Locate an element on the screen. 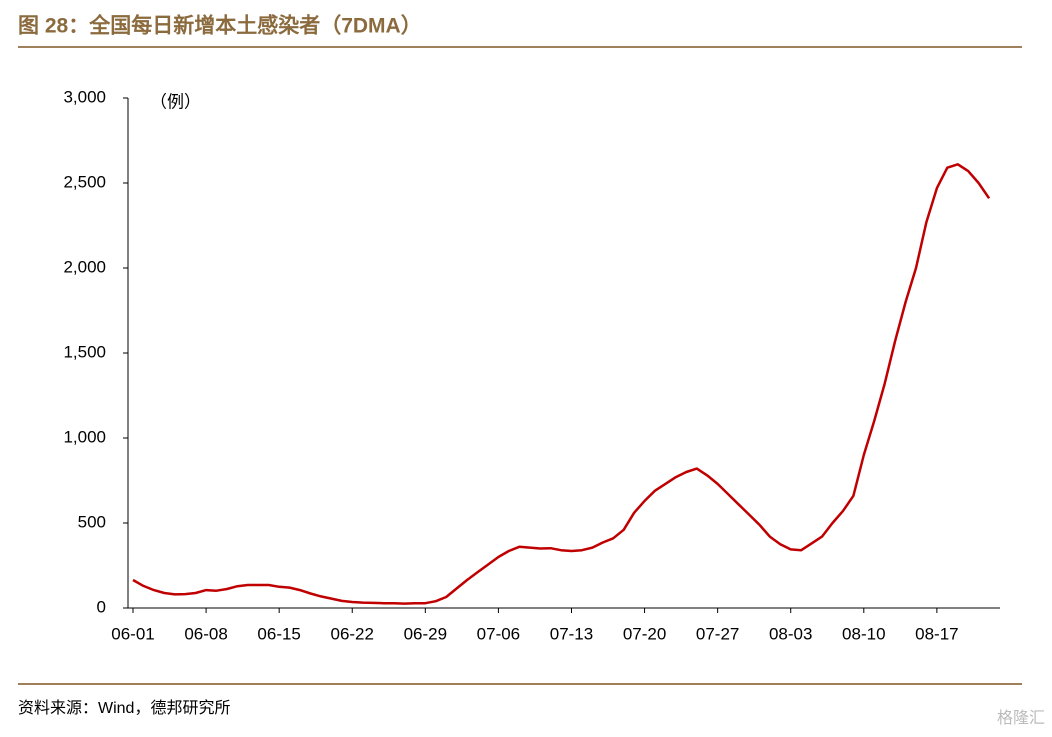 This screenshot has width=1052, height=737. x-tick-label: 06-29 is located at coordinates (425, 633).